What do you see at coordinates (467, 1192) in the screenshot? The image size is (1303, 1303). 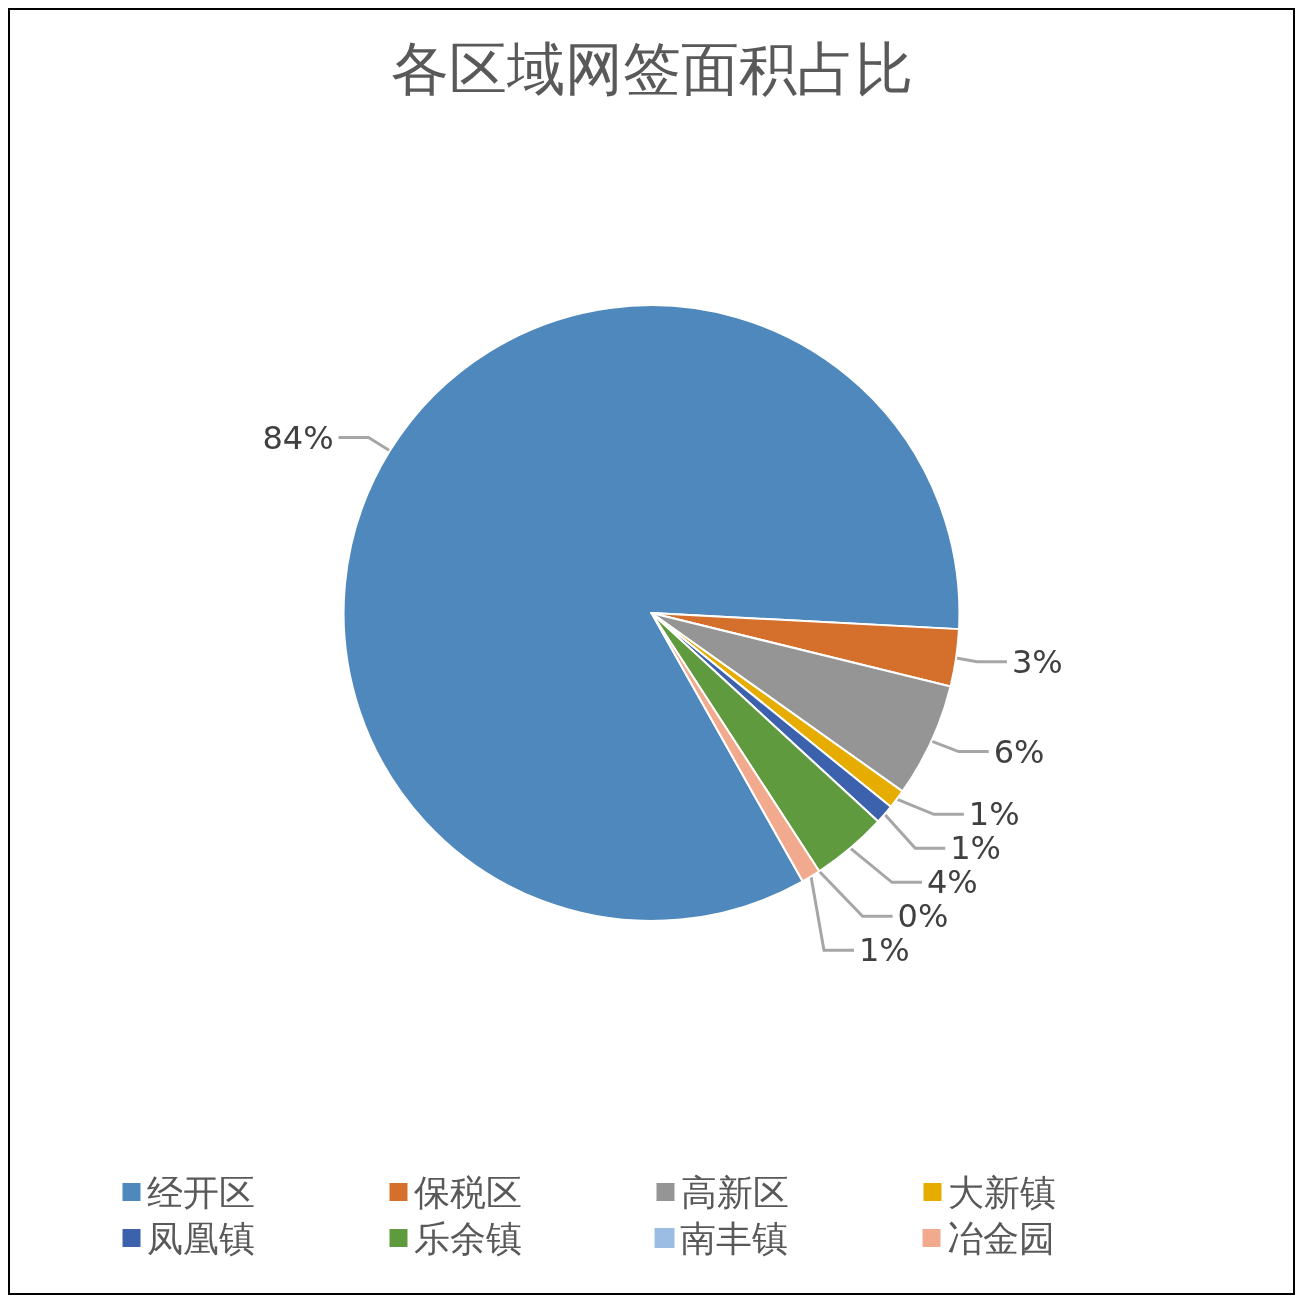 I see `legend-label: 保税区` at bounding box center [467, 1192].